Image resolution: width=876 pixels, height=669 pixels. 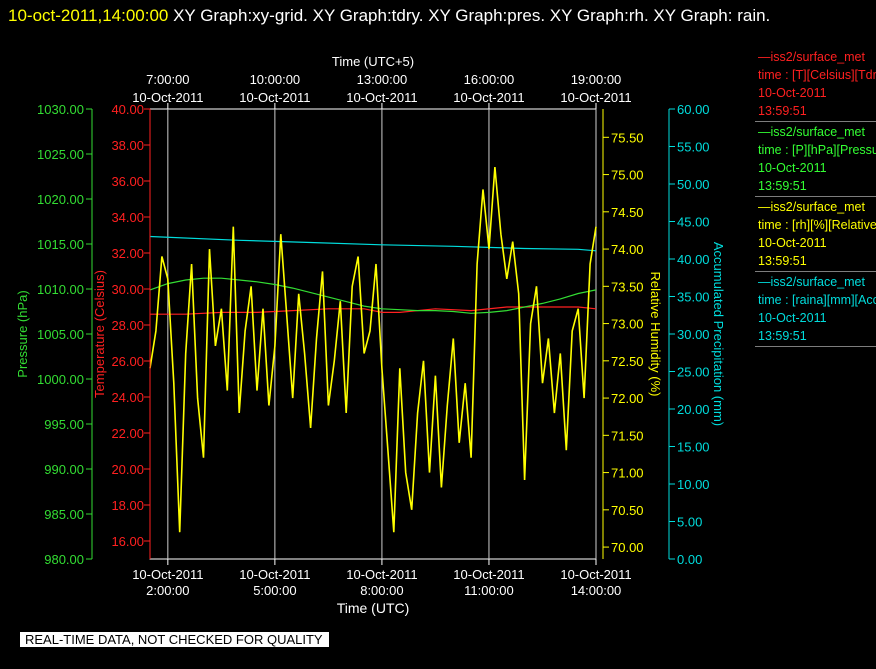 What do you see at coordinates (127, 505) in the screenshot?
I see `tdry-tick-label: 18.00` at bounding box center [127, 505].